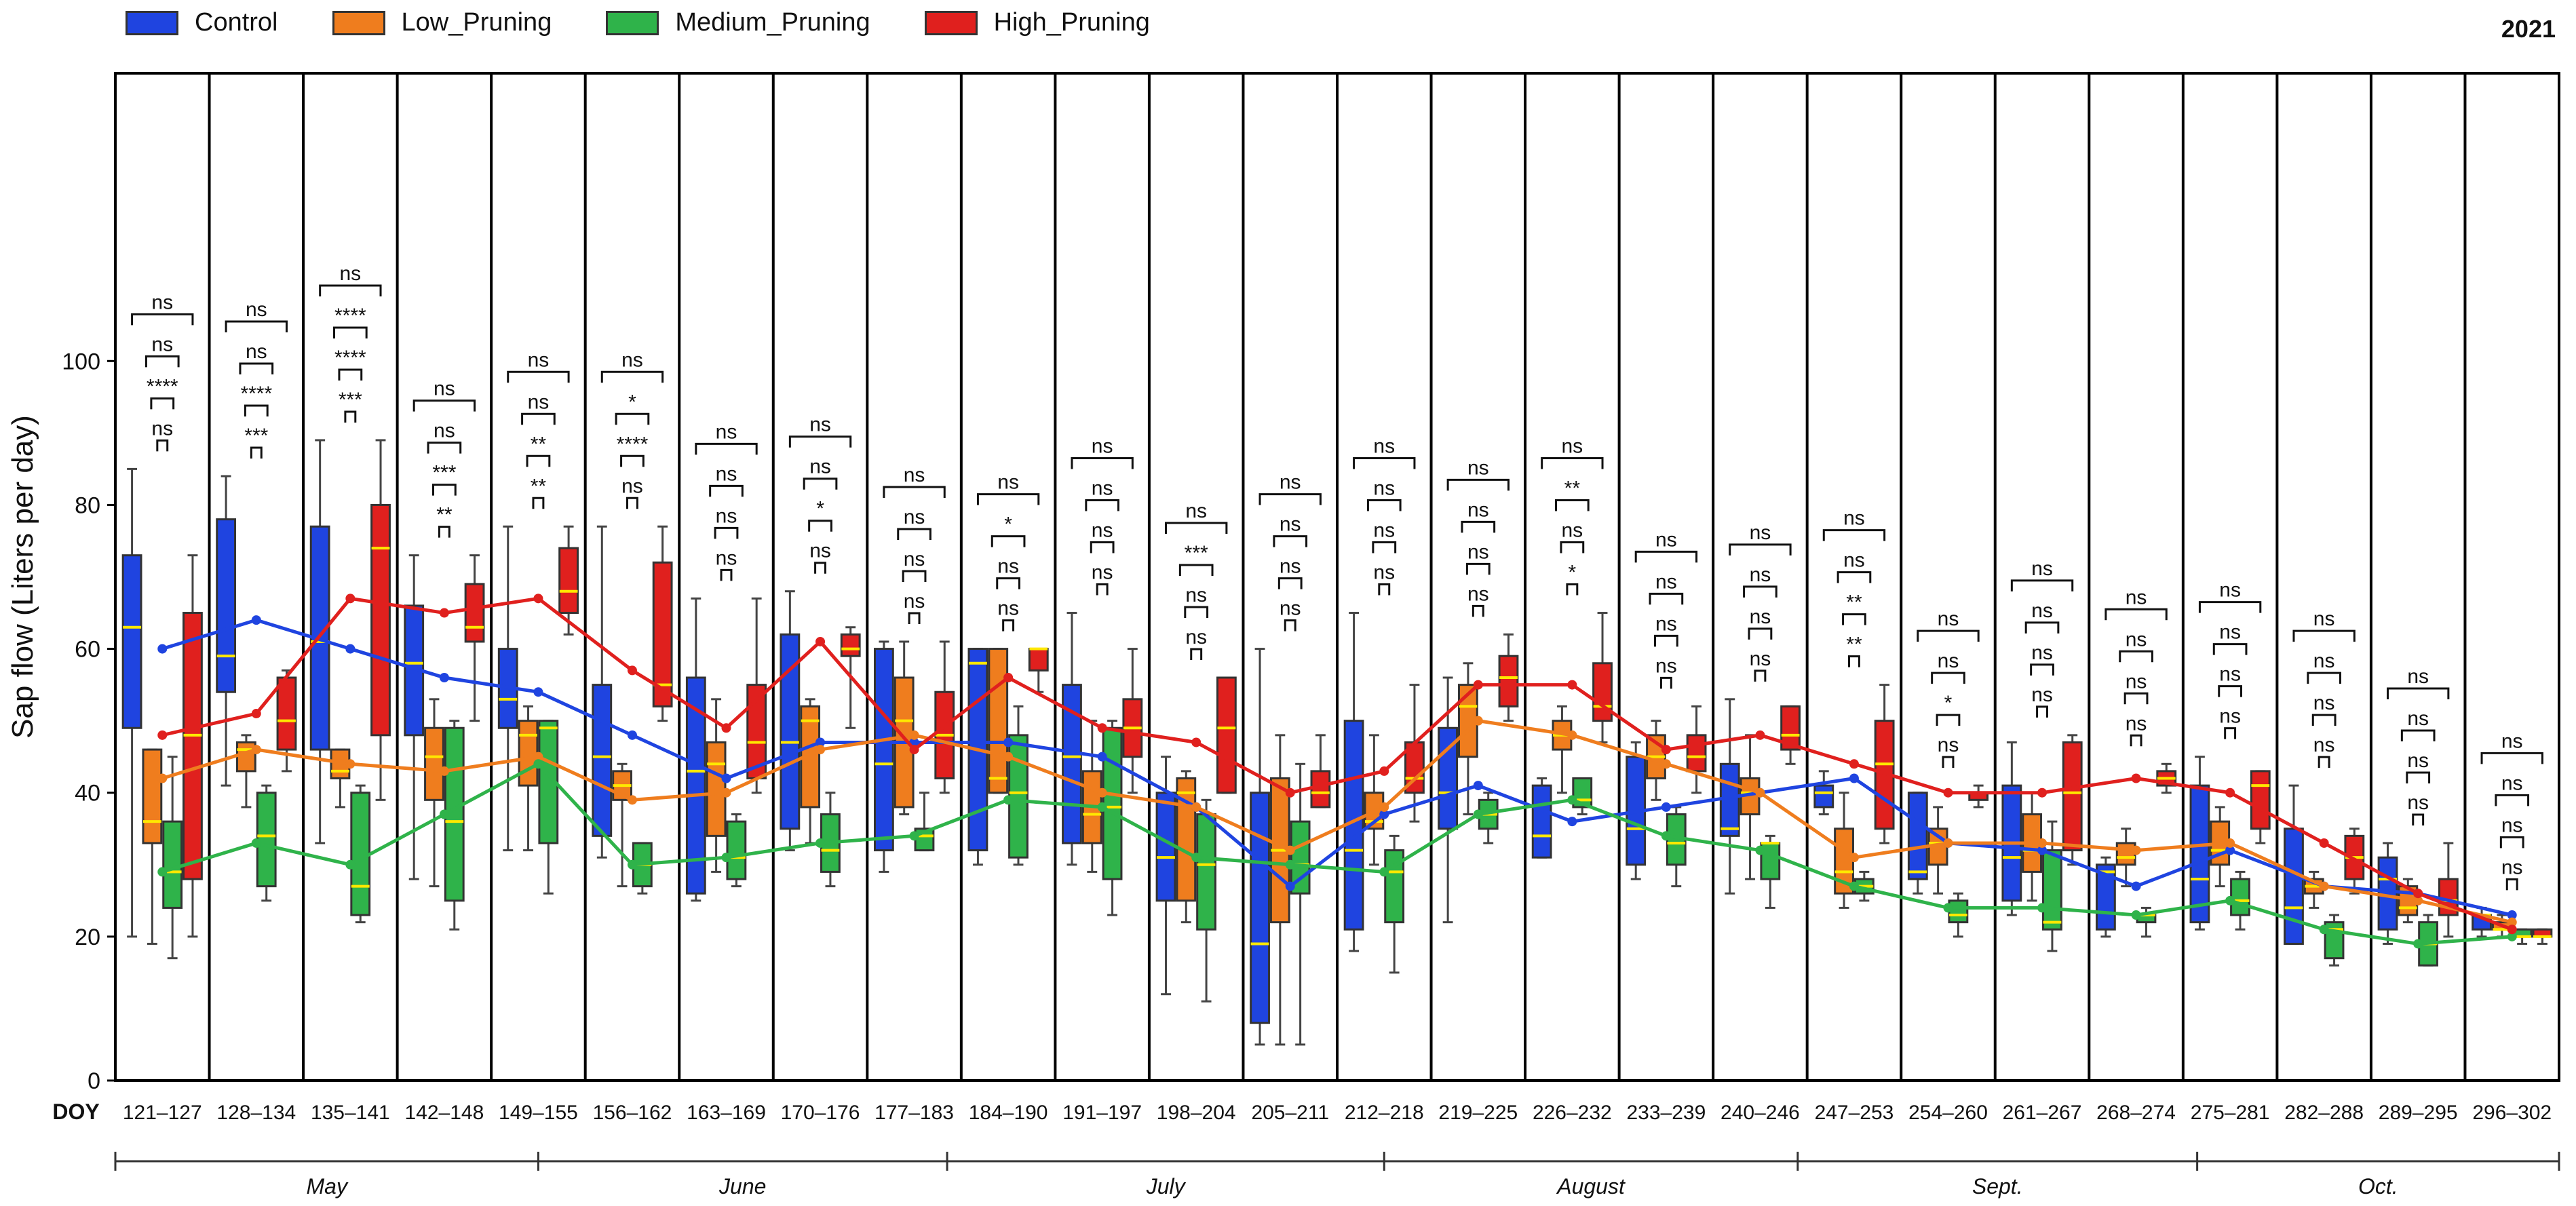 The height and width of the screenshot is (1206, 2576). I want to click on legend-swatch-low-pruning, so click(358, 22).